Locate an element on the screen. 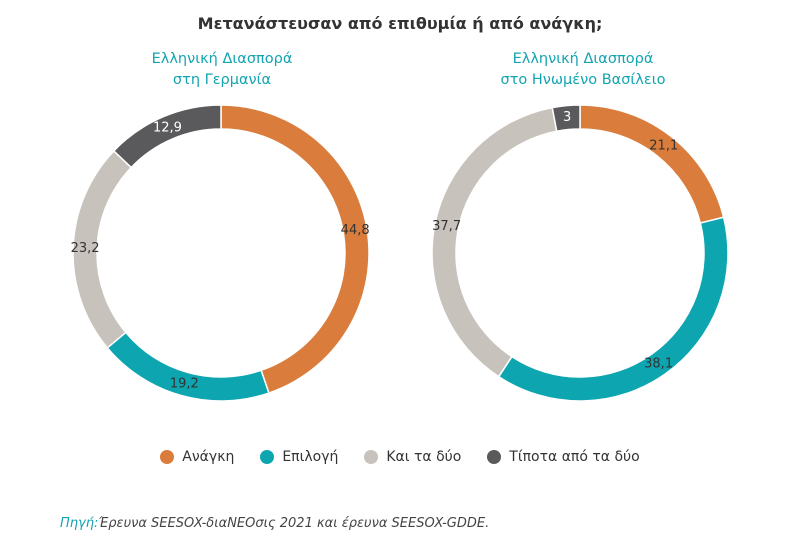 This screenshot has width=800, height=551. data-label-germany-choice: 19,2 is located at coordinates (184, 383).